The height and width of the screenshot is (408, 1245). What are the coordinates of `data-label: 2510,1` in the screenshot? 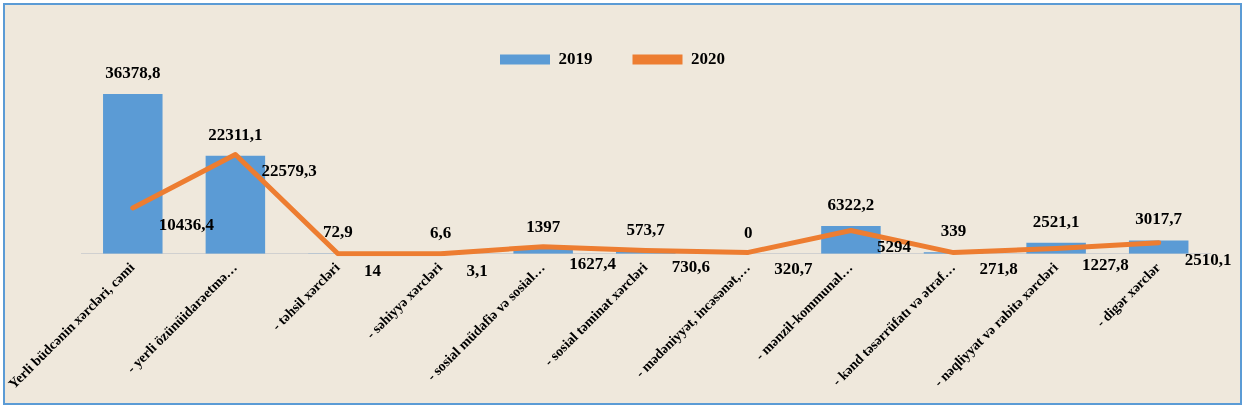 It's located at (1208, 259).